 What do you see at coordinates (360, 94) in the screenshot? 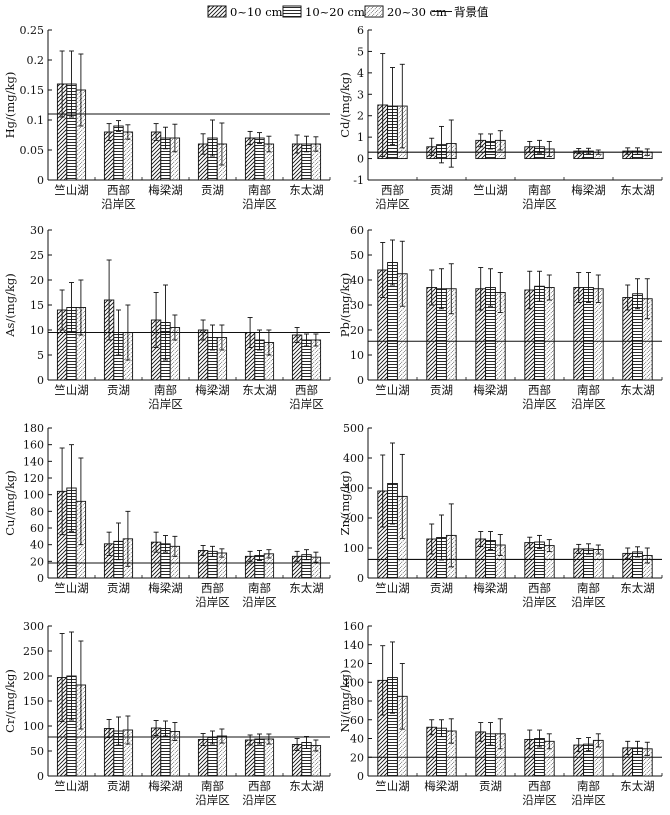
I see `y-tick-label: 3` at bounding box center [360, 94].